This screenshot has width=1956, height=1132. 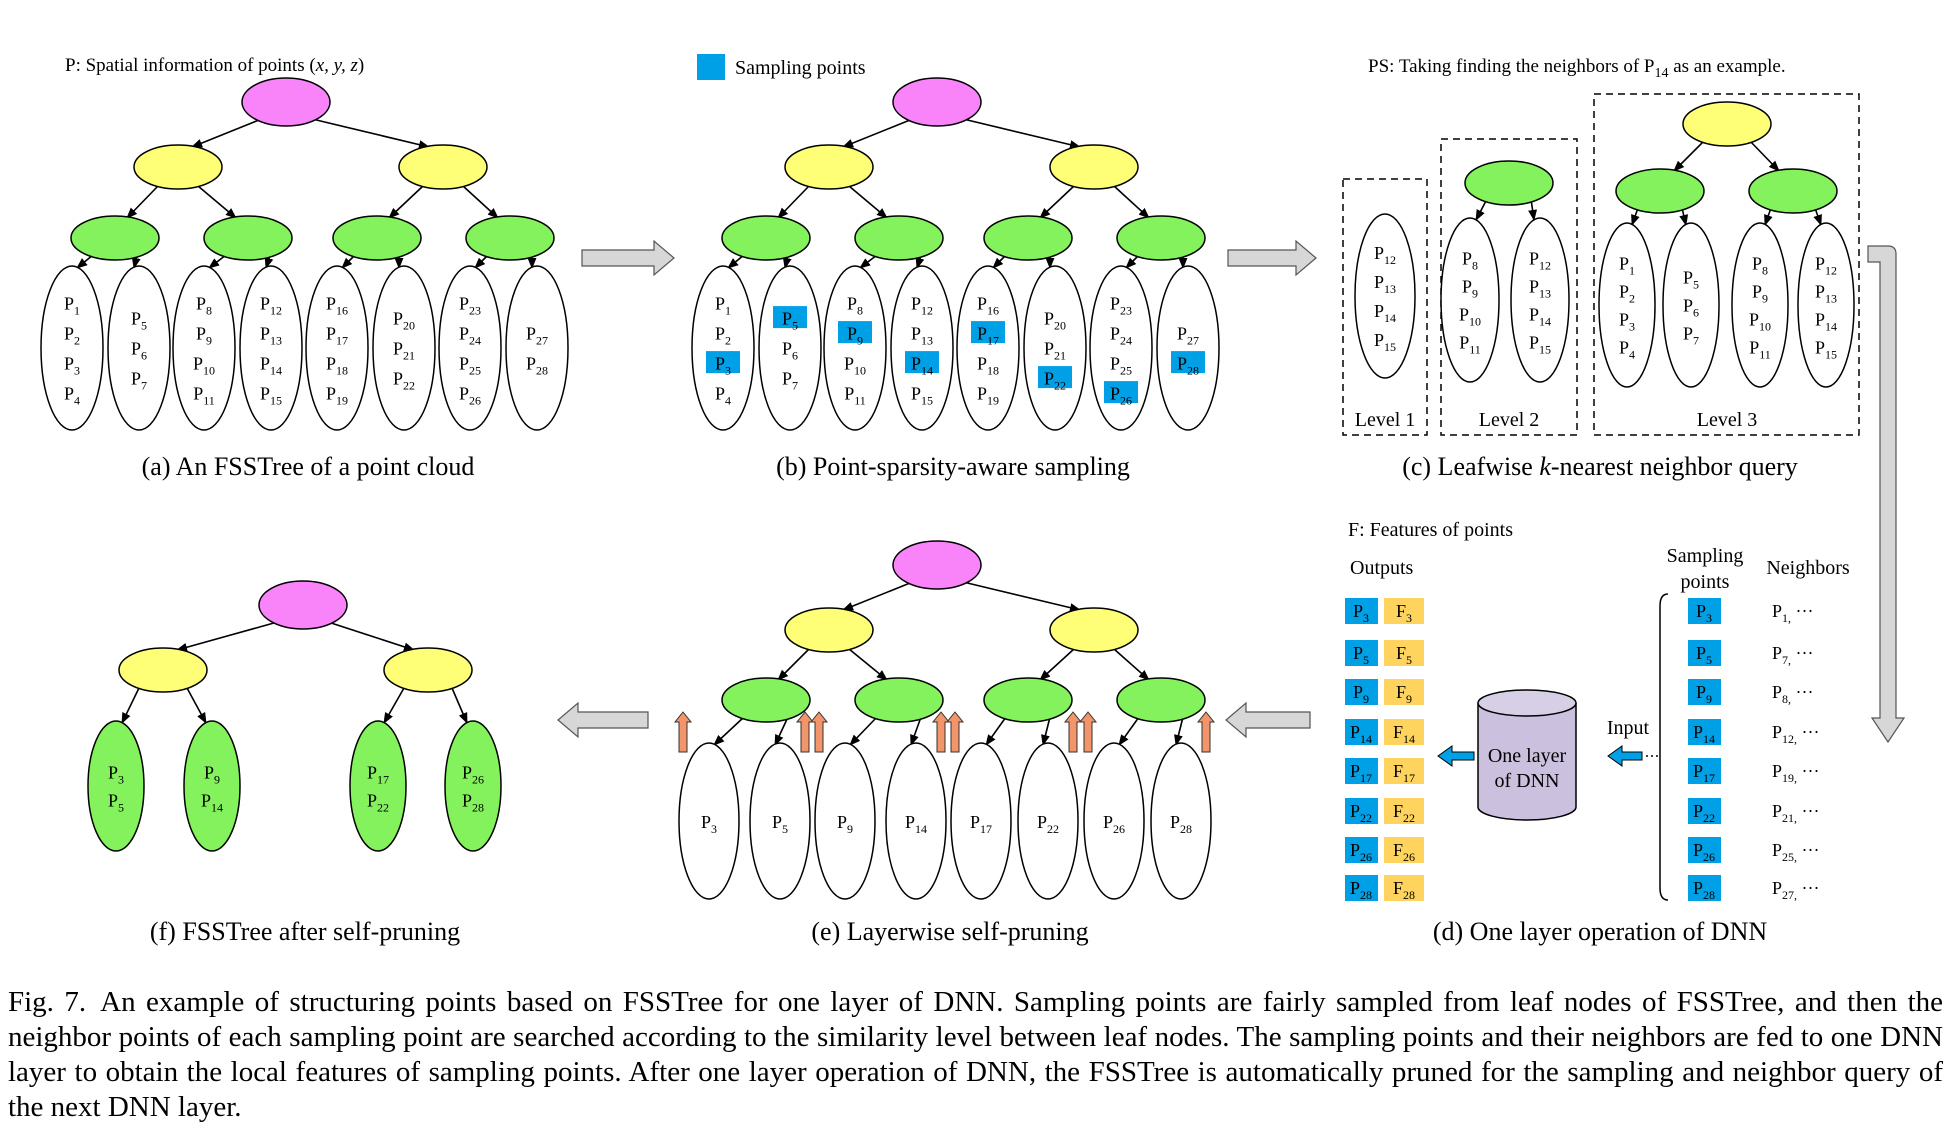 I want to click on output-arrow, so click(x=1456, y=756).